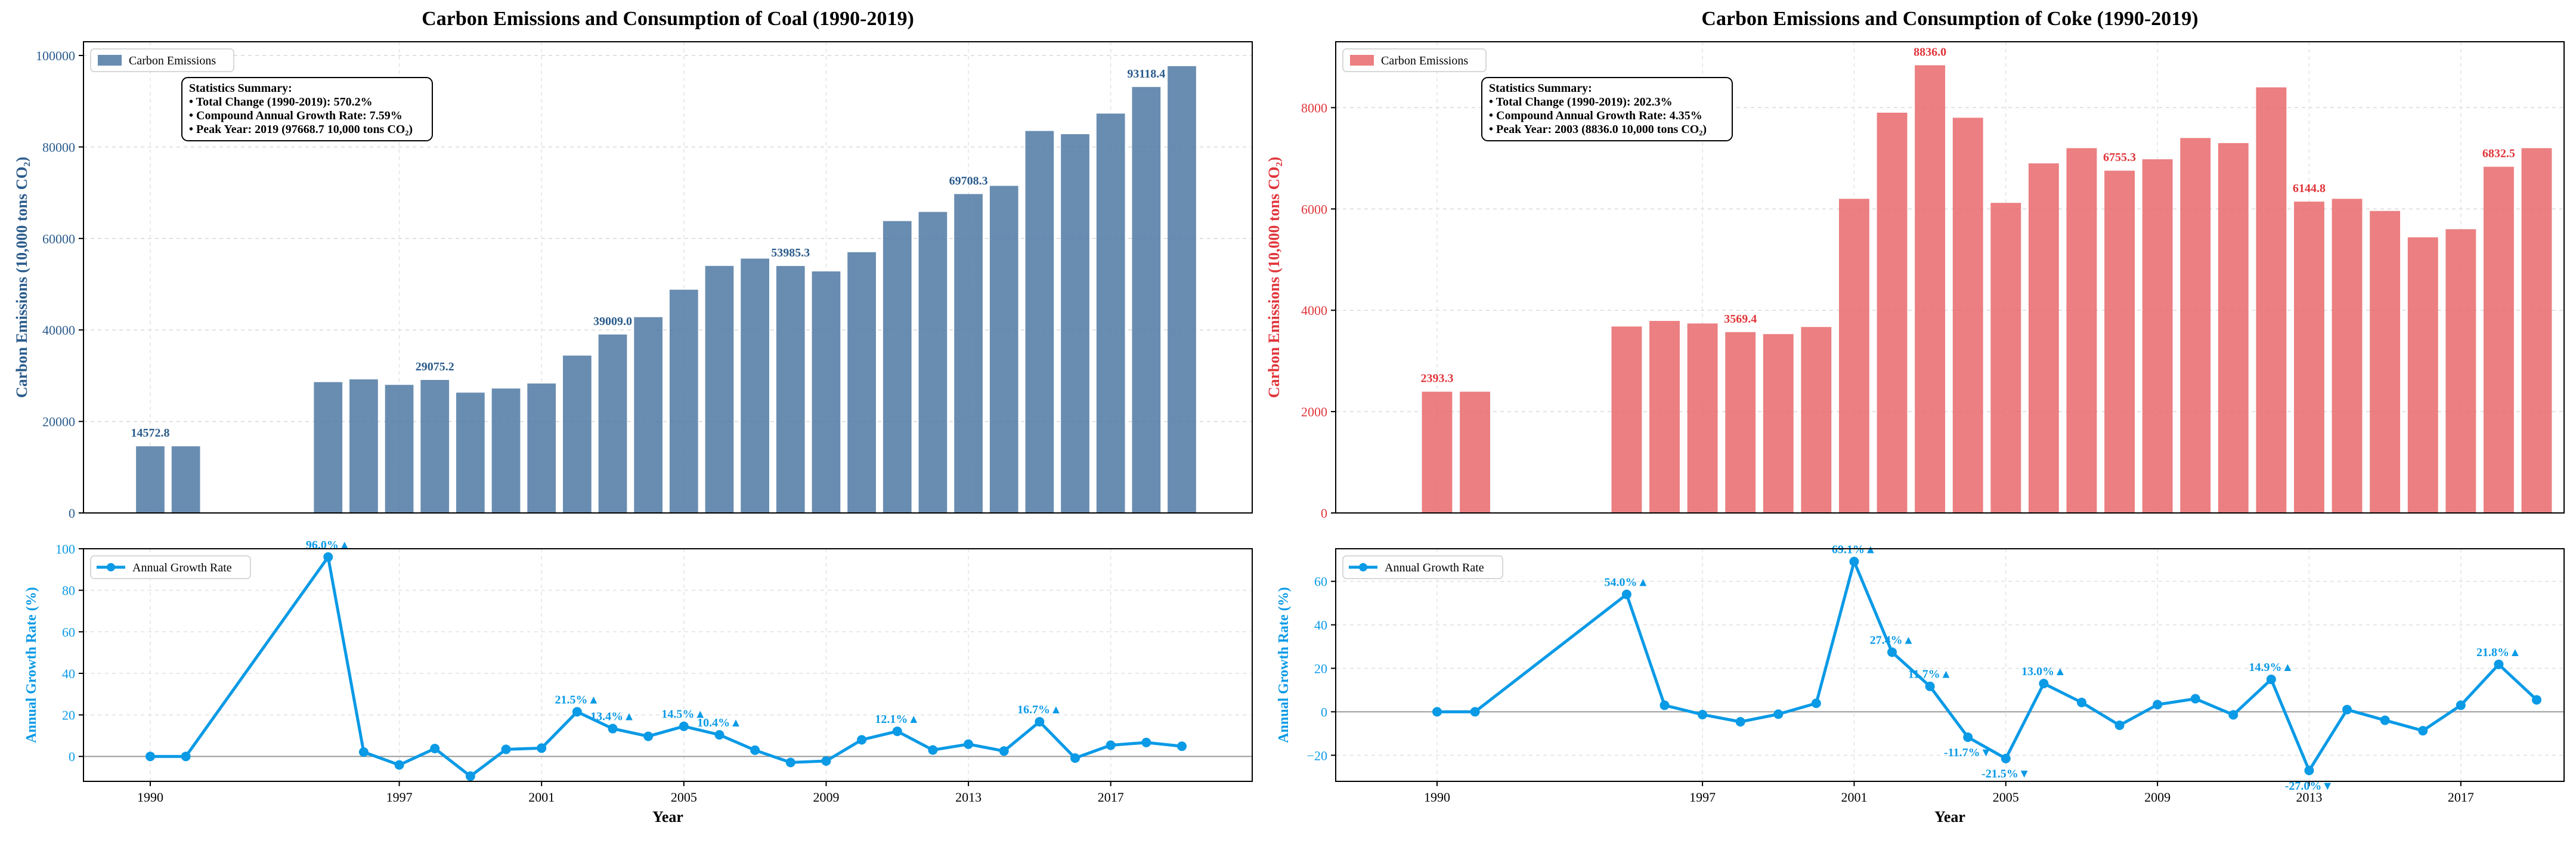 The image size is (2576, 841). Describe the element at coordinates (1930, 290) in the screenshot. I see `bar-2003` at that location.